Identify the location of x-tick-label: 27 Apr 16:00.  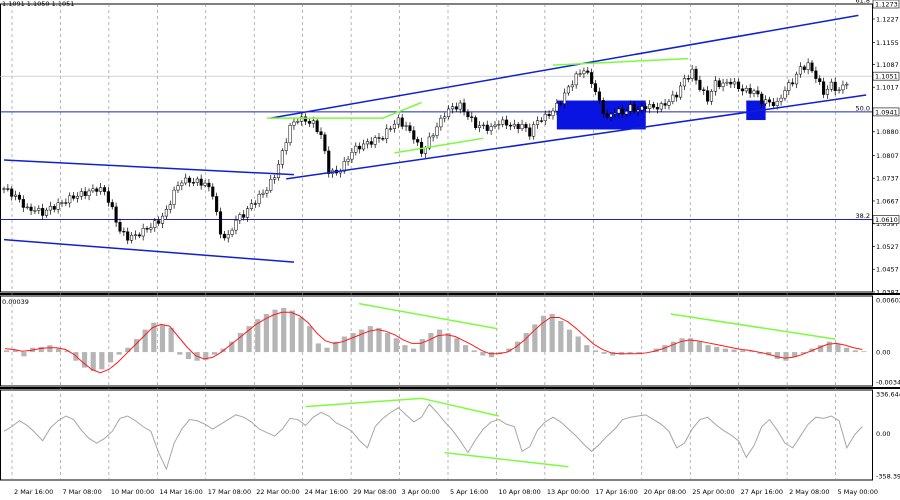
(762, 492).